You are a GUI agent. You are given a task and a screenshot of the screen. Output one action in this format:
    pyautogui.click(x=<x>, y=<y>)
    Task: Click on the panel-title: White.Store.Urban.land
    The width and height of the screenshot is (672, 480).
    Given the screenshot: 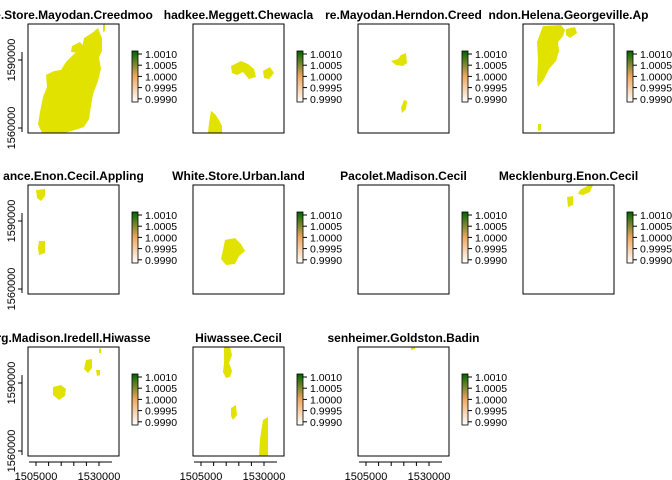 What is the action you would take?
    pyautogui.click(x=238, y=176)
    